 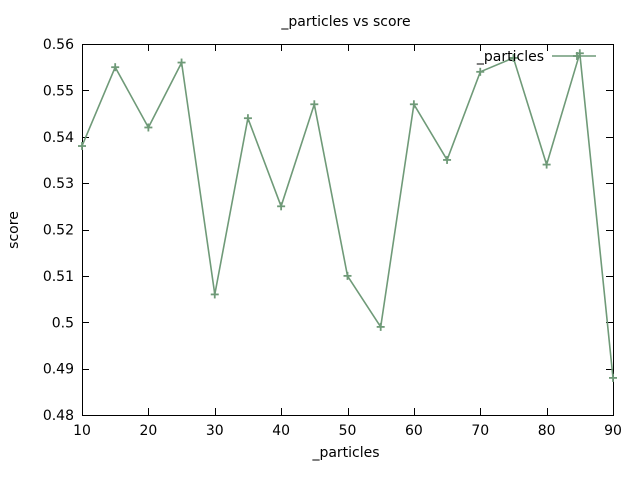 What do you see at coordinates (215, 431) in the screenshot?
I see `x-tick-label: 30` at bounding box center [215, 431].